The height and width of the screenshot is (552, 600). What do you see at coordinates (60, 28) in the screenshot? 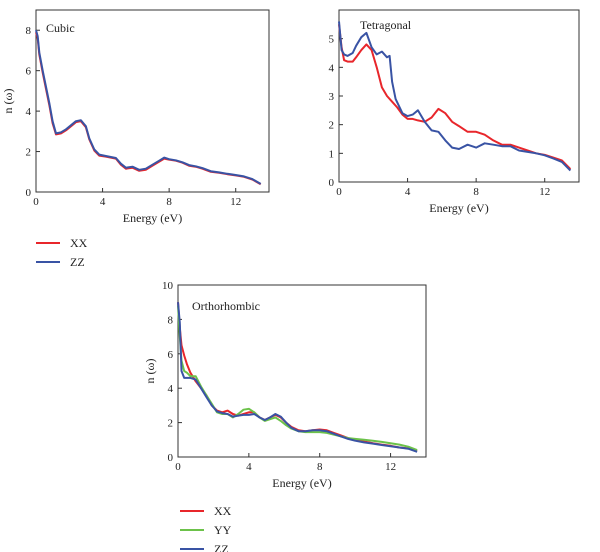
I see `panel-title: Cubic` at bounding box center [60, 28].